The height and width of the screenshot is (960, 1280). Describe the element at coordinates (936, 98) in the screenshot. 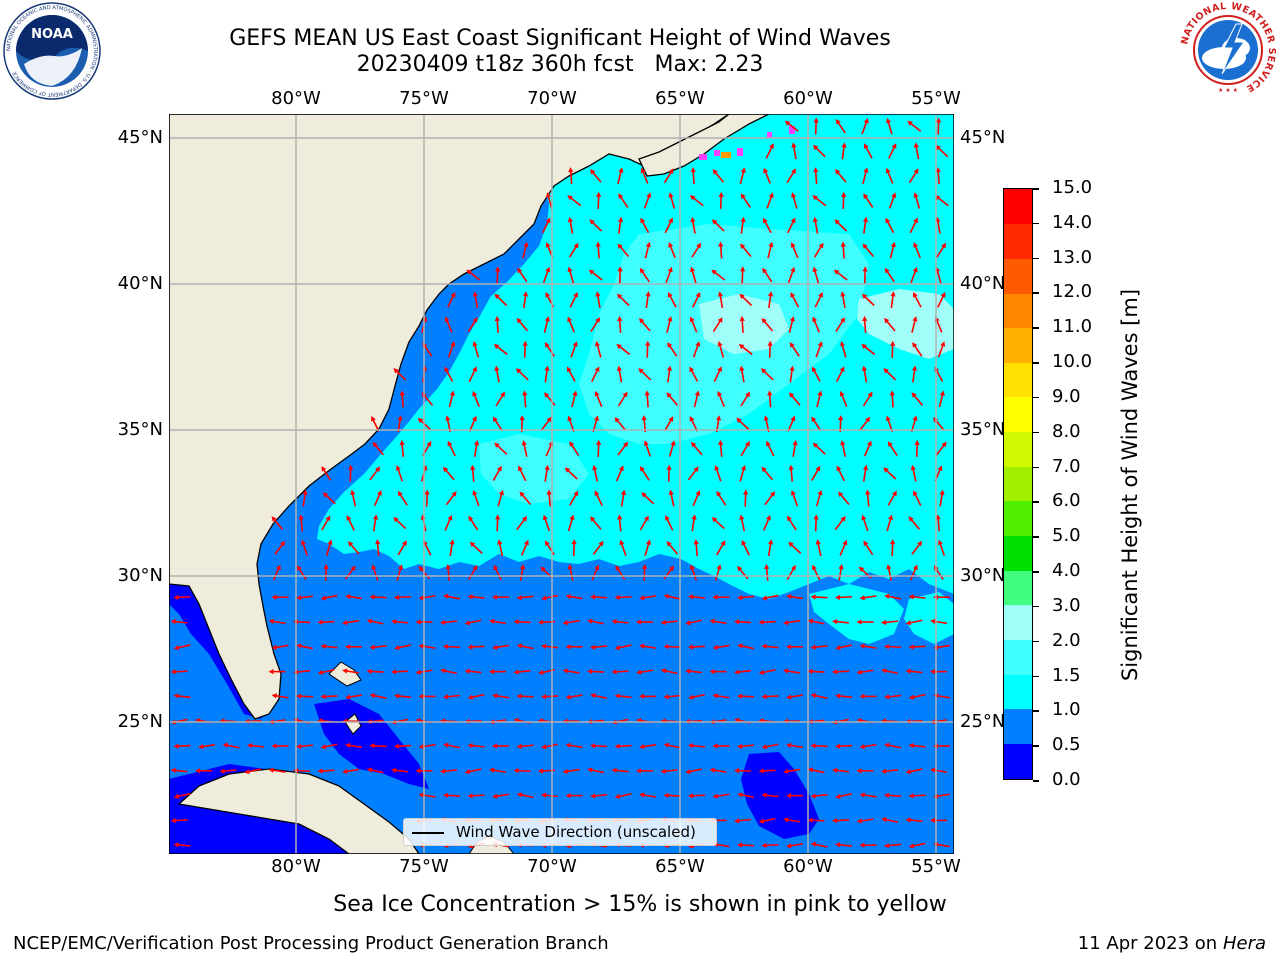

I see `lon-tick-top: 55°W` at that location.